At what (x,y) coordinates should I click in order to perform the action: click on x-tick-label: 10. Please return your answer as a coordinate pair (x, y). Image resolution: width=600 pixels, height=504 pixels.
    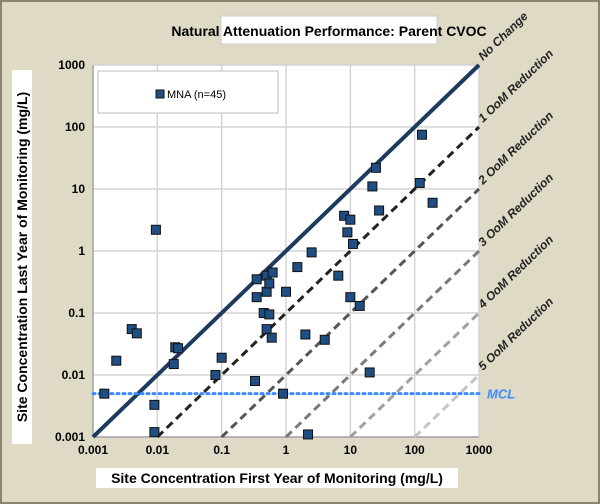
    Looking at the image, I should click on (351, 450).